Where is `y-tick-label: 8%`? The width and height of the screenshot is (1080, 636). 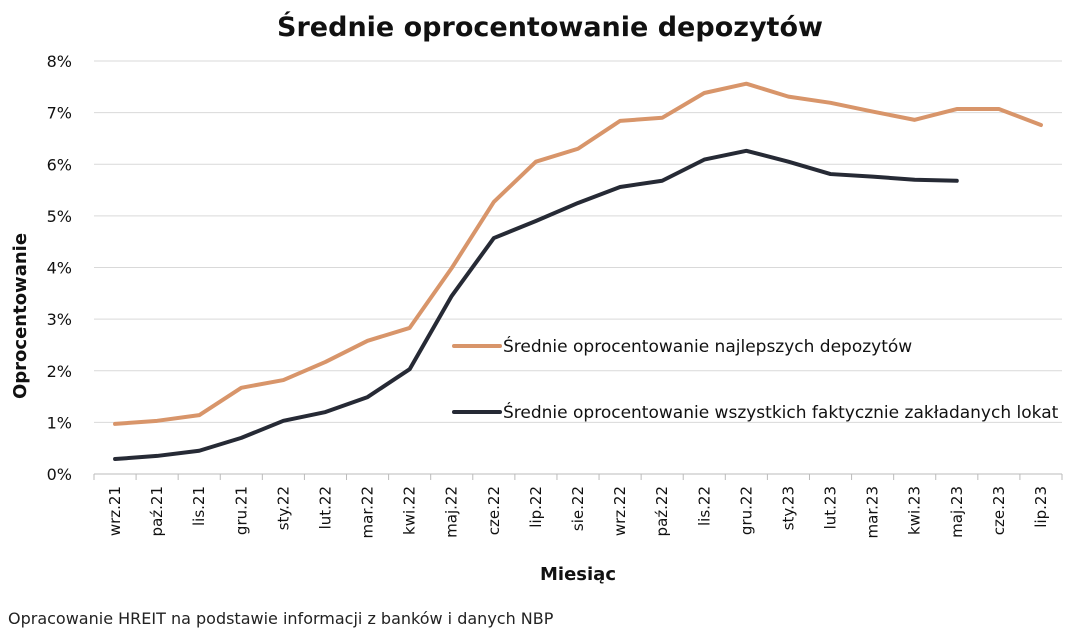
y-tick-label: 8% is located at coordinates (59, 61).